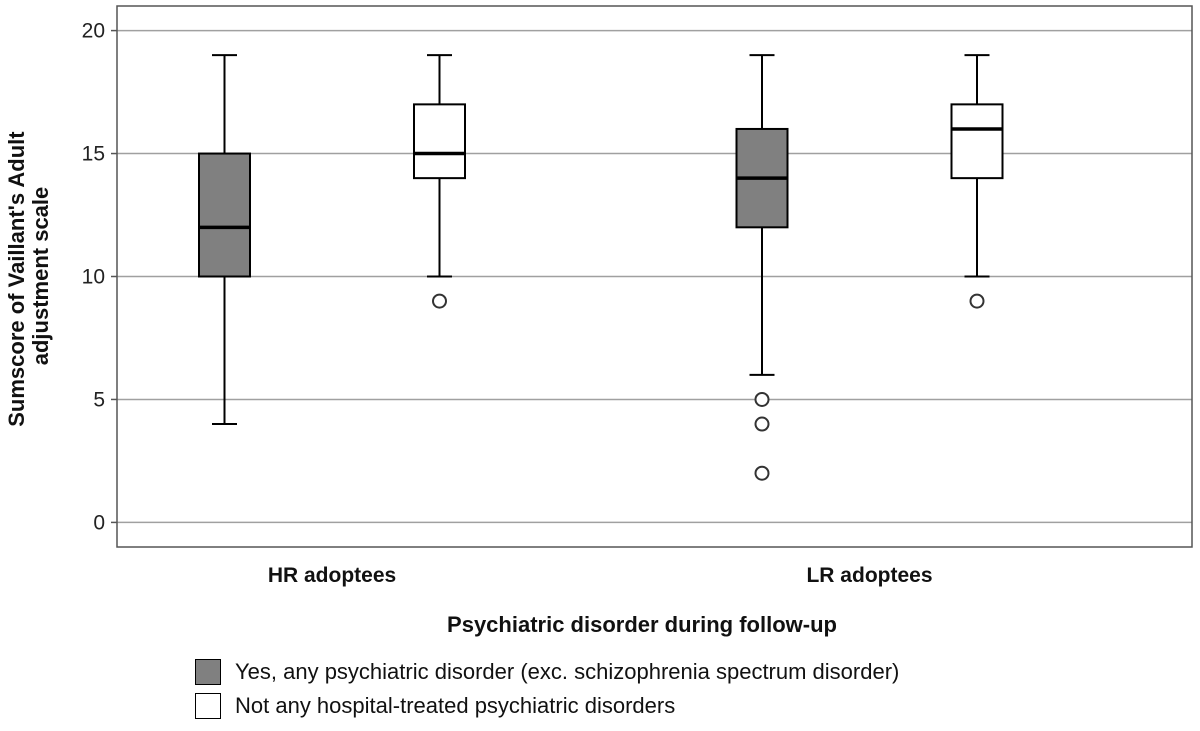 The width and height of the screenshot is (1200, 731). I want to click on box-s1-c1, so click(977, 181).